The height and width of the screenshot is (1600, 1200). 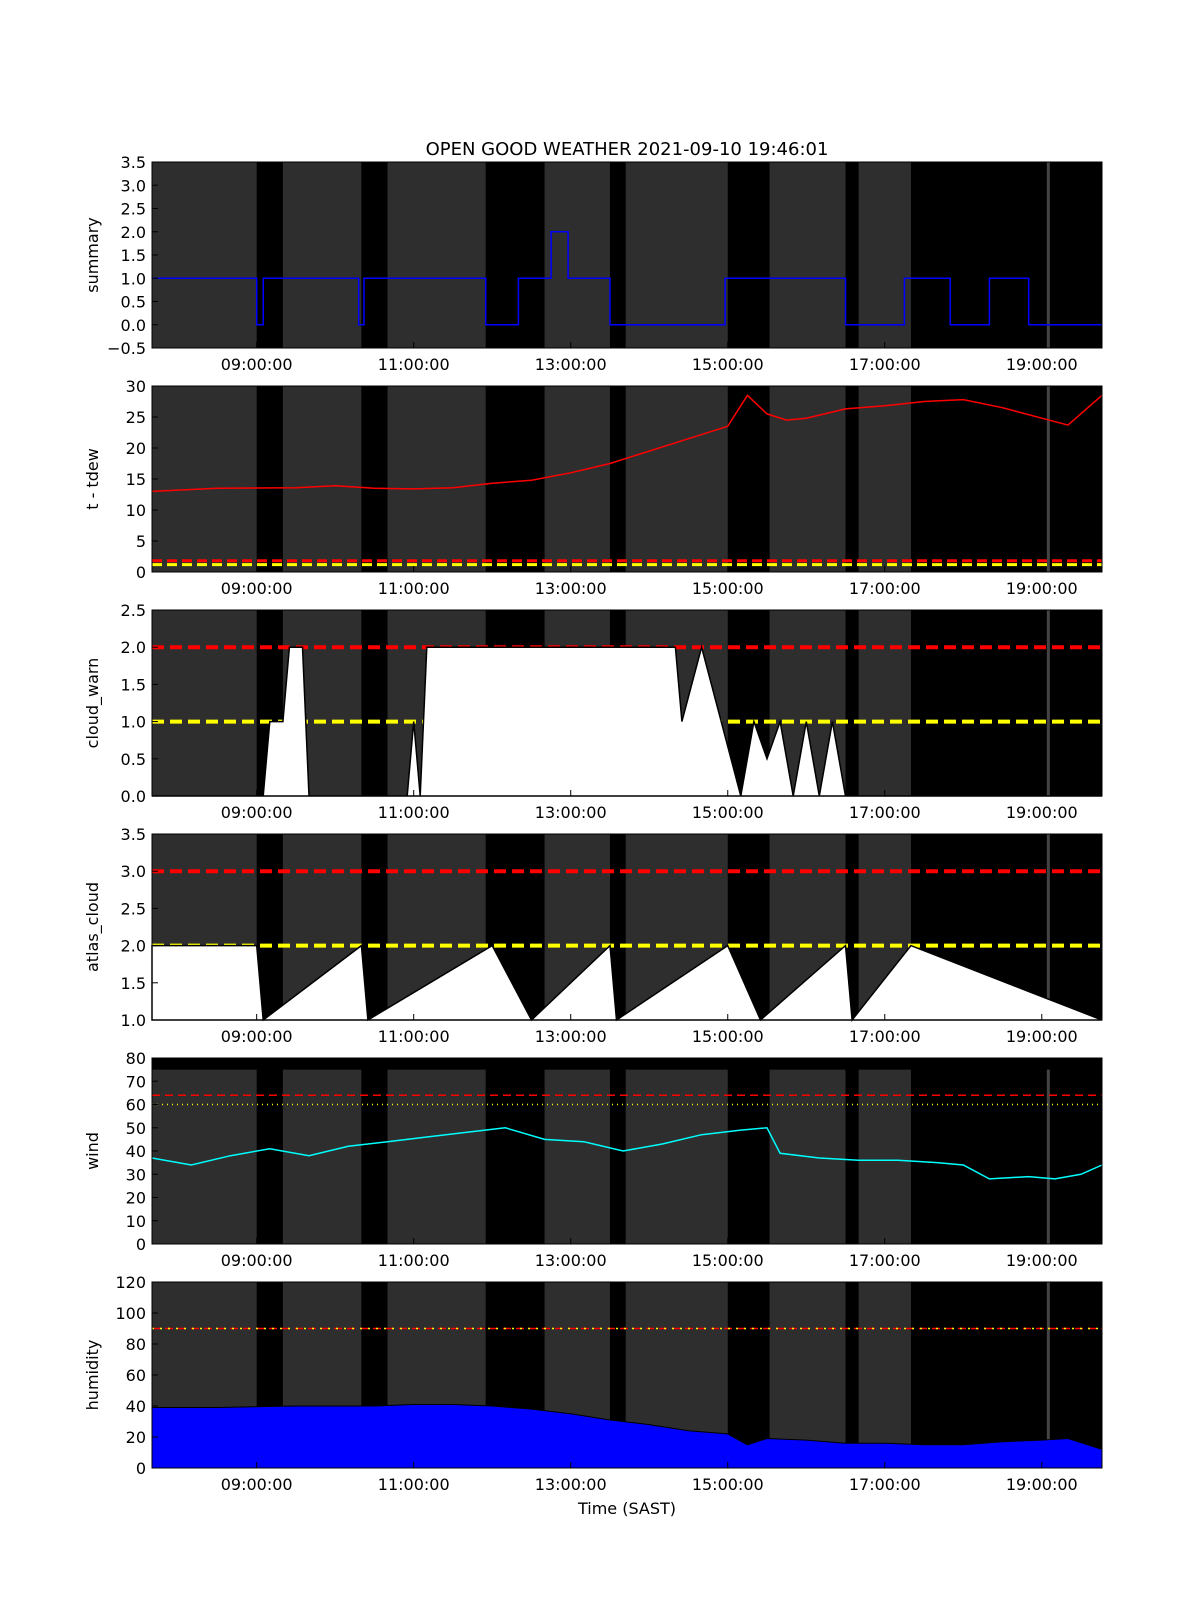 What do you see at coordinates (136, 479) in the screenshot?
I see `y-tick-label: 15` at bounding box center [136, 479].